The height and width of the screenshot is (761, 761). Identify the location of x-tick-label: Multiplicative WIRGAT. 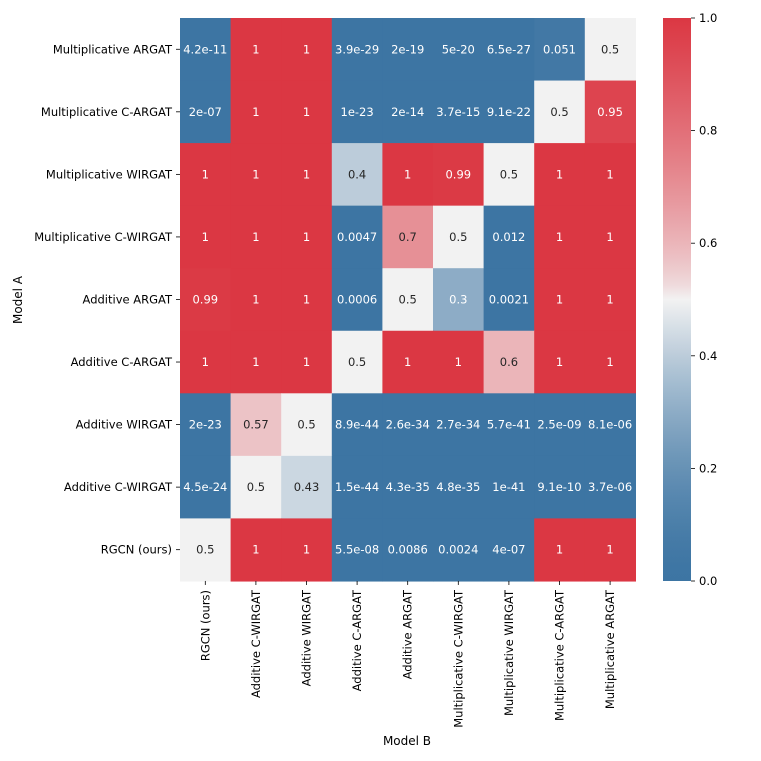
(509, 652).